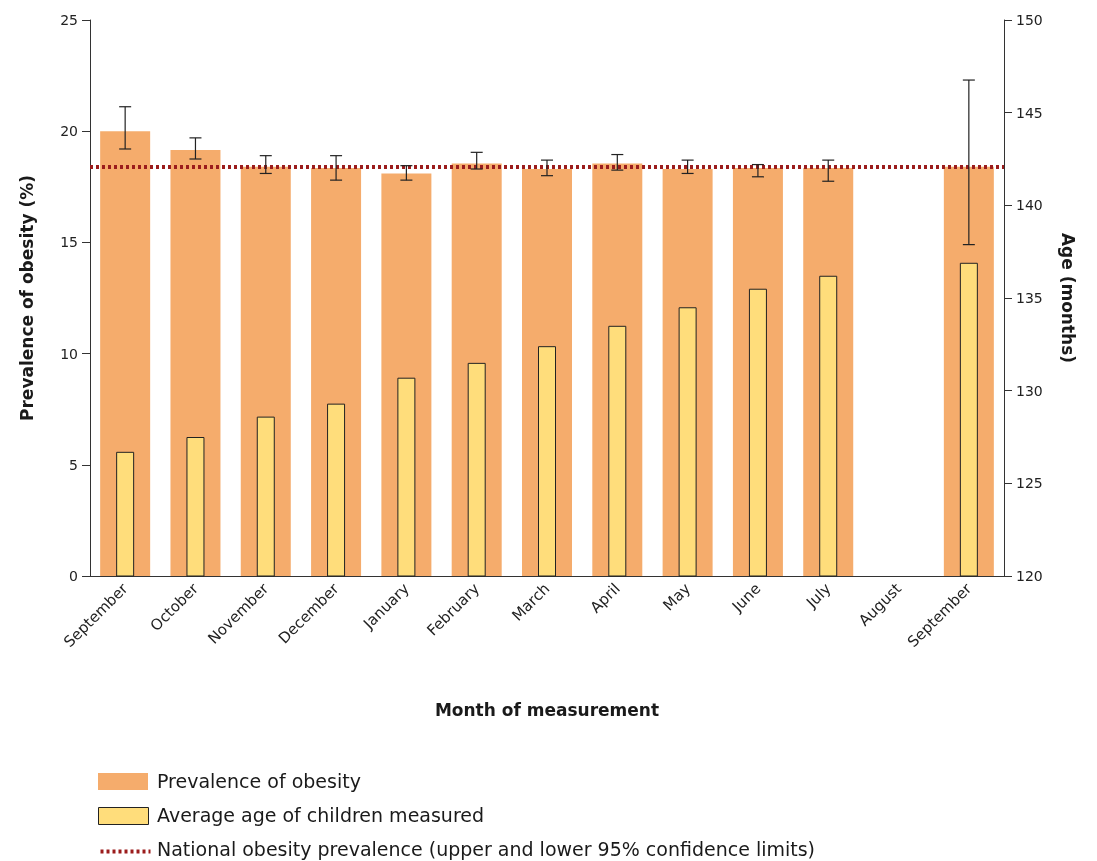 This screenshot has height=861, width=1097. I want to click on x-axis-title: Month of measurement, so click(547, 709).